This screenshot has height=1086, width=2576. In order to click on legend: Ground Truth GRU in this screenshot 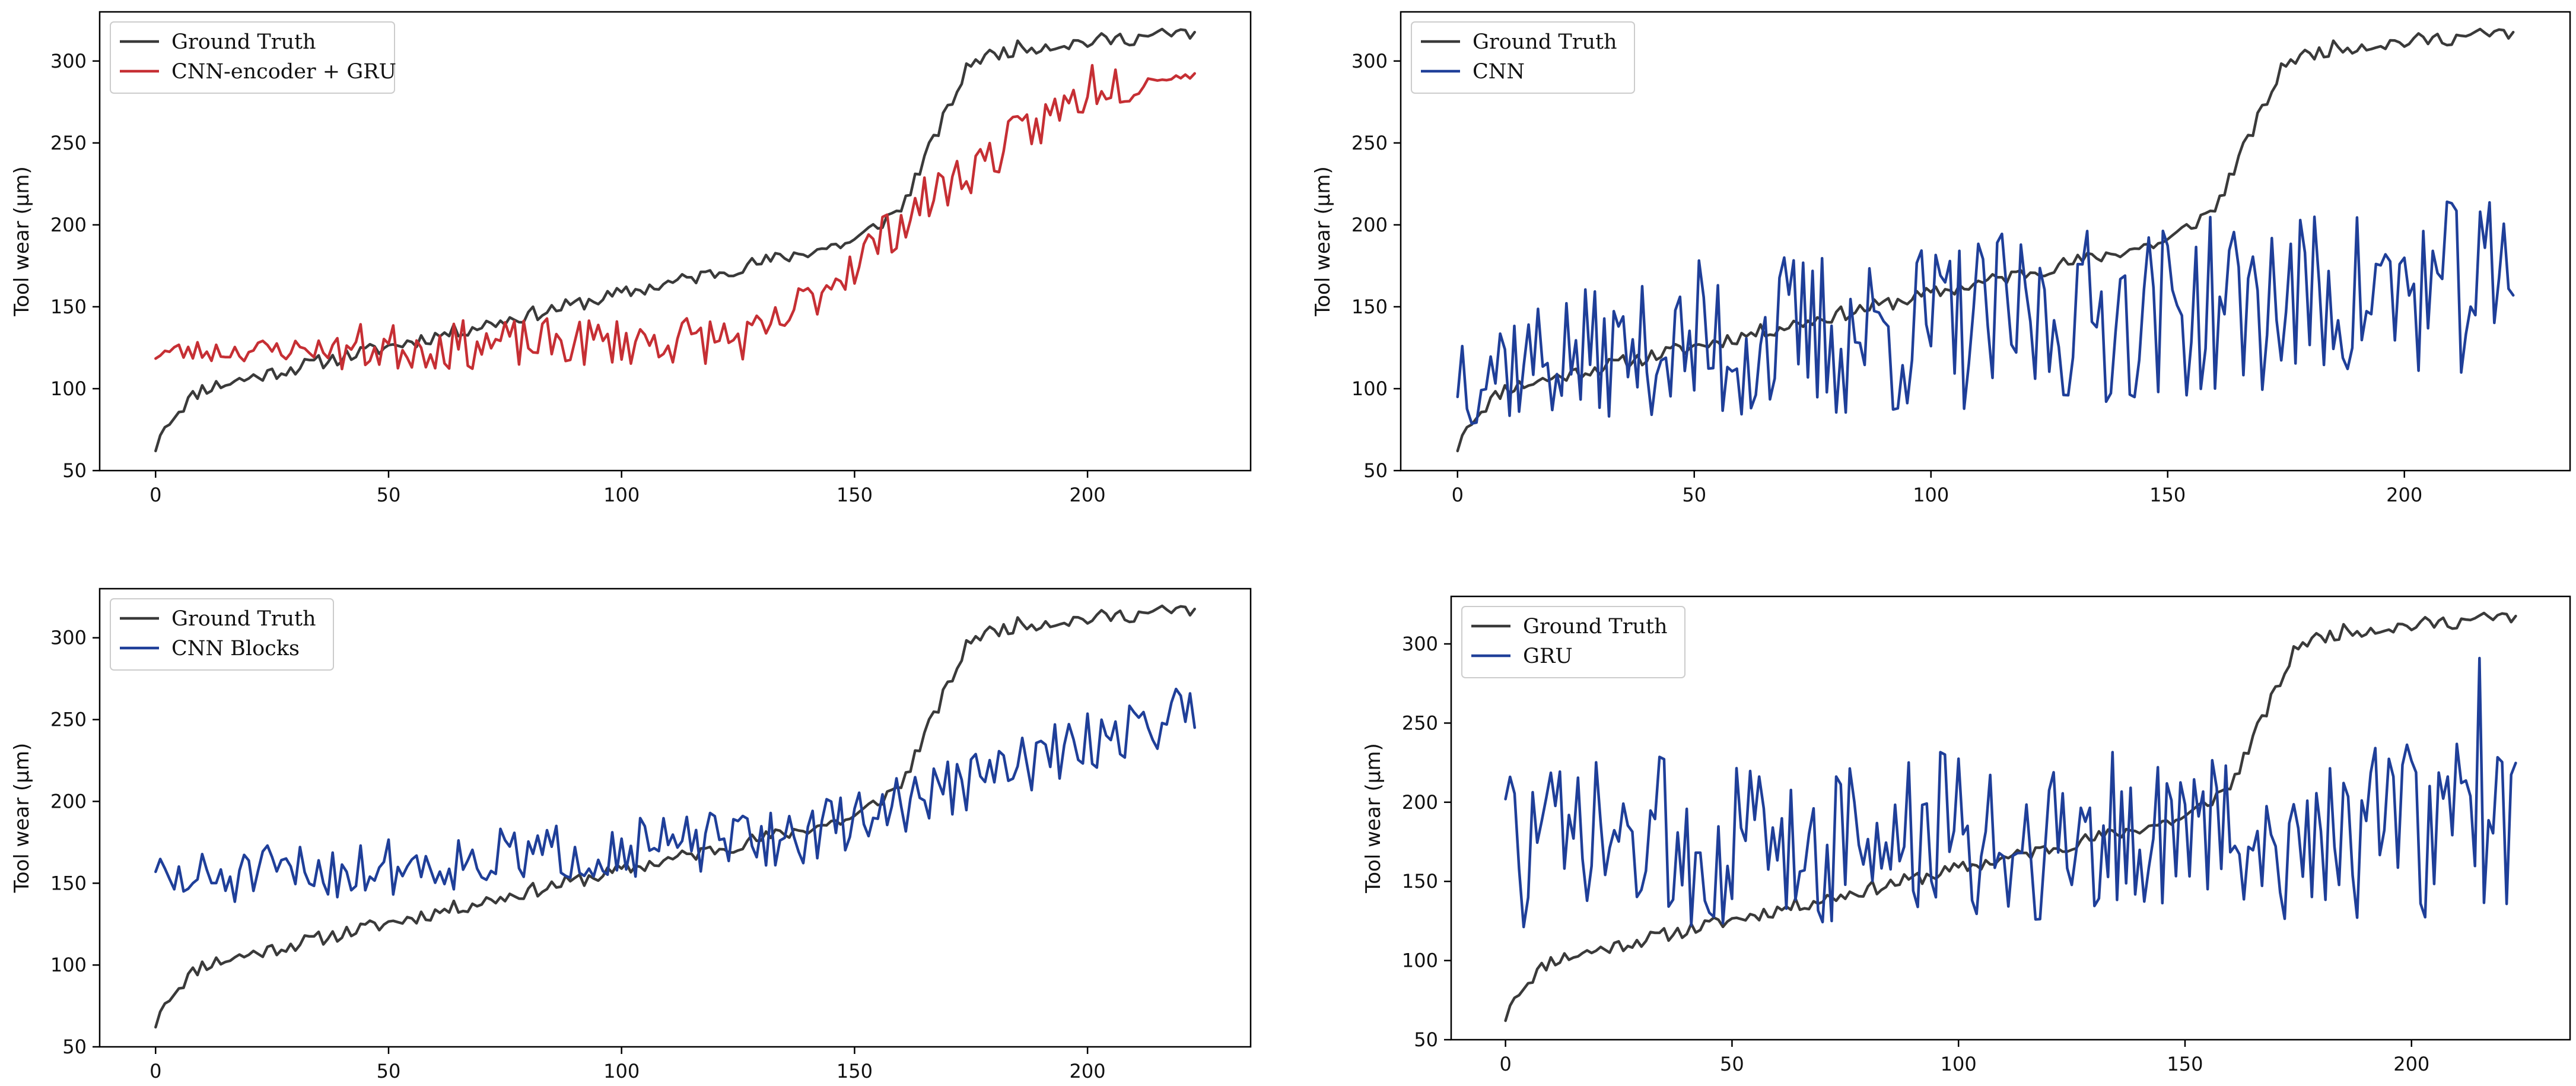, I will do `click(1573, 642)`.